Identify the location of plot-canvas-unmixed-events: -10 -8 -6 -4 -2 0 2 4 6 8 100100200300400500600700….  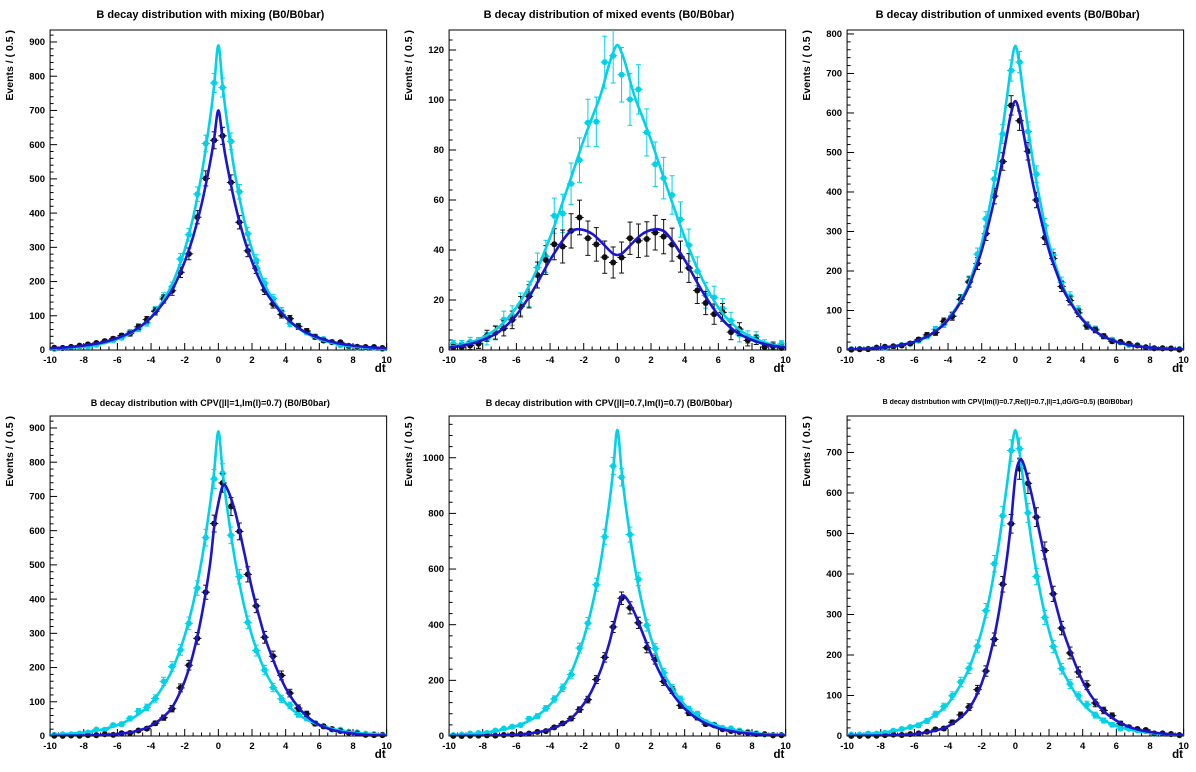
(1008, 197).